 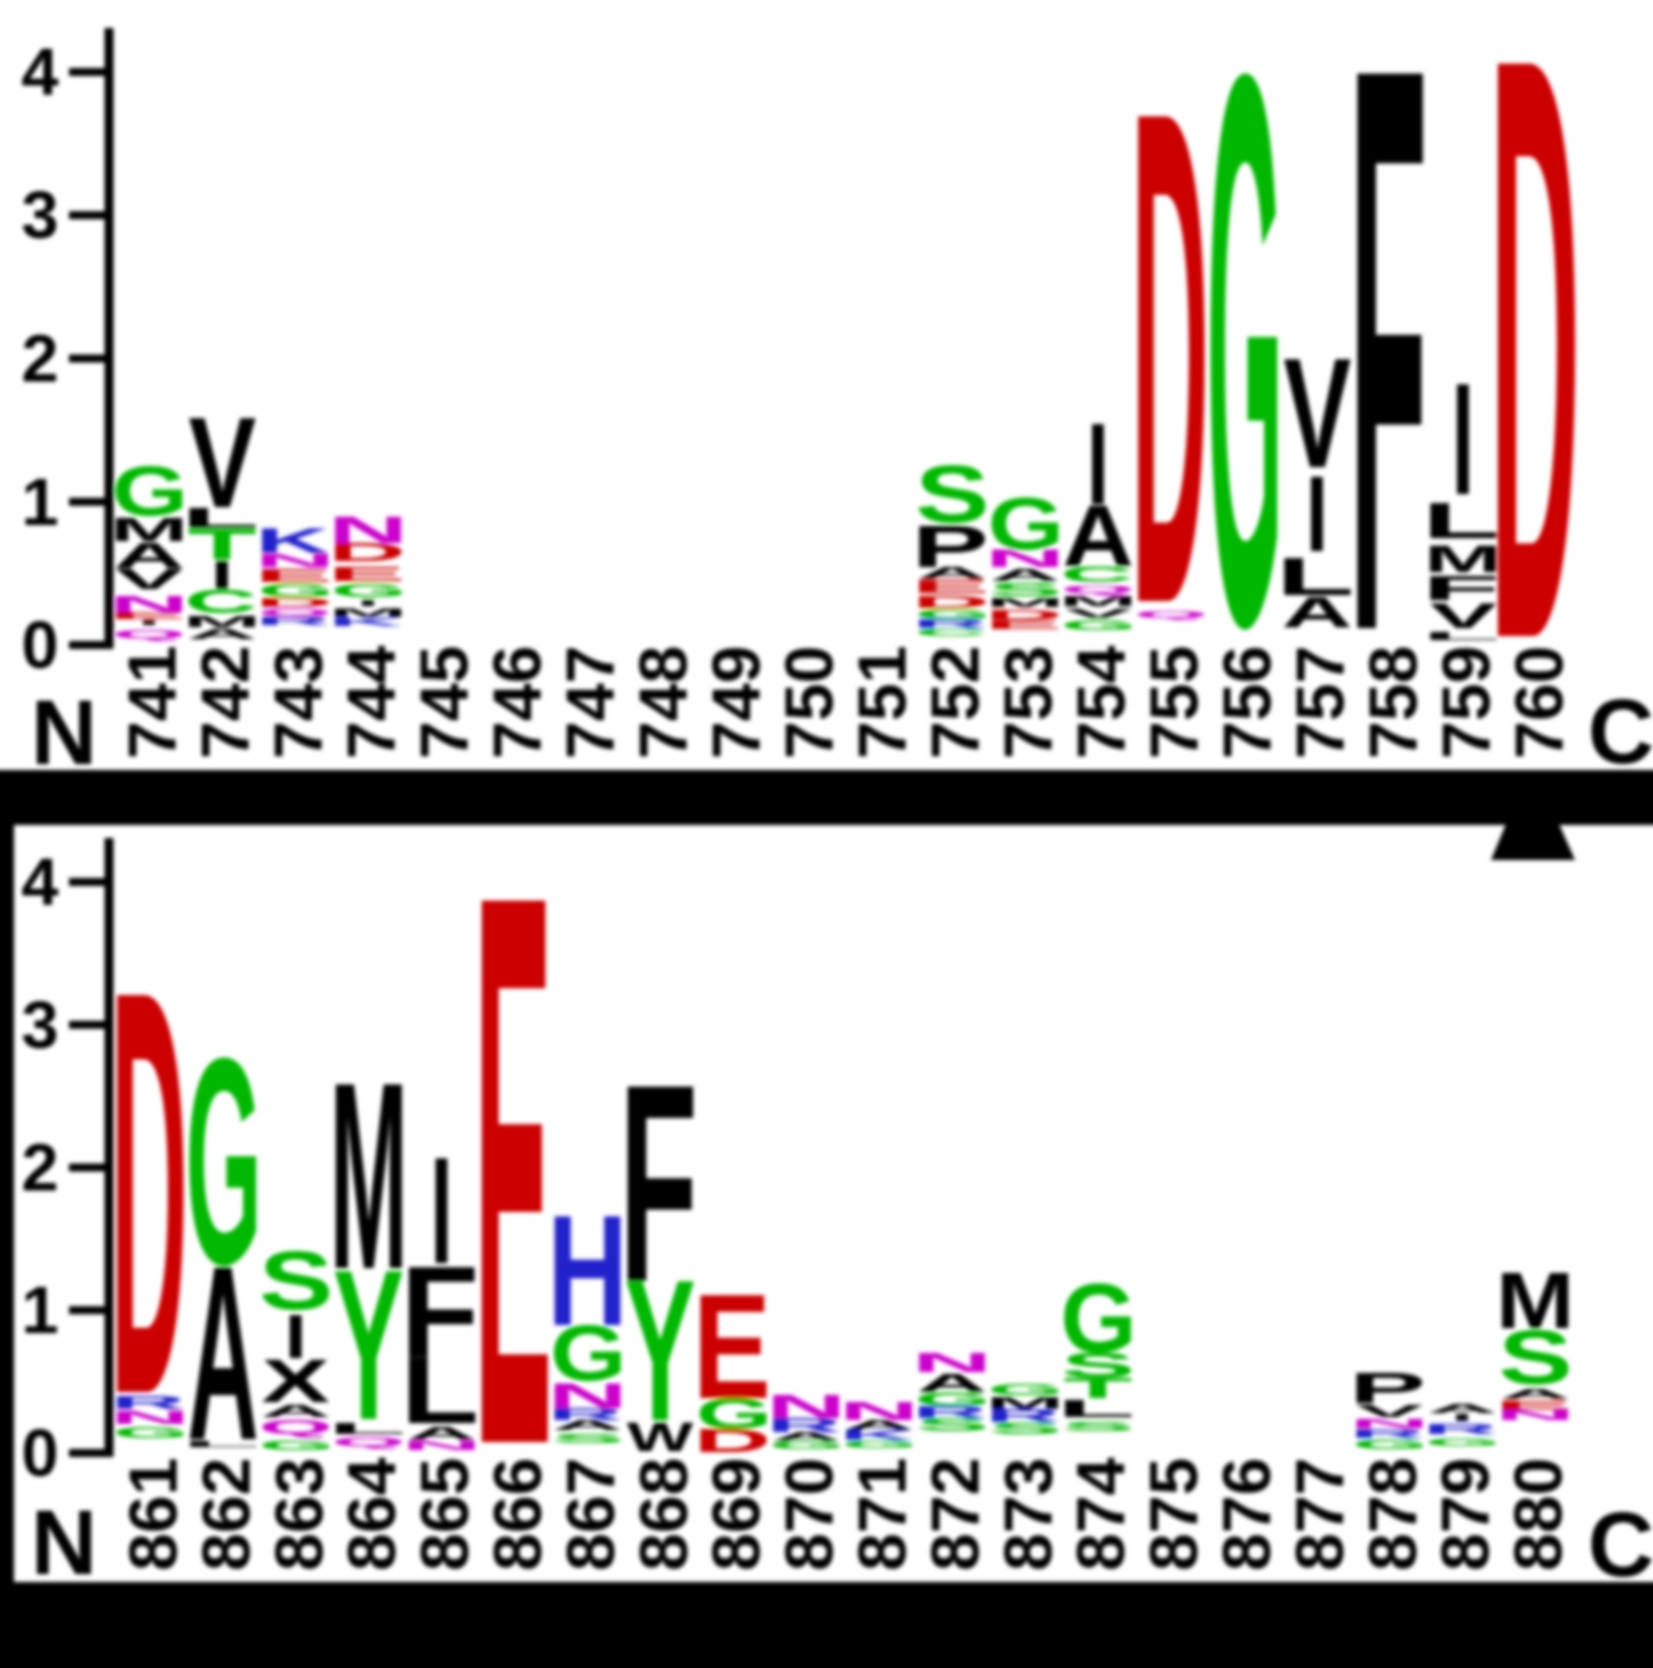 I want to click on svg-text: K, so click(x=876, y=1435).